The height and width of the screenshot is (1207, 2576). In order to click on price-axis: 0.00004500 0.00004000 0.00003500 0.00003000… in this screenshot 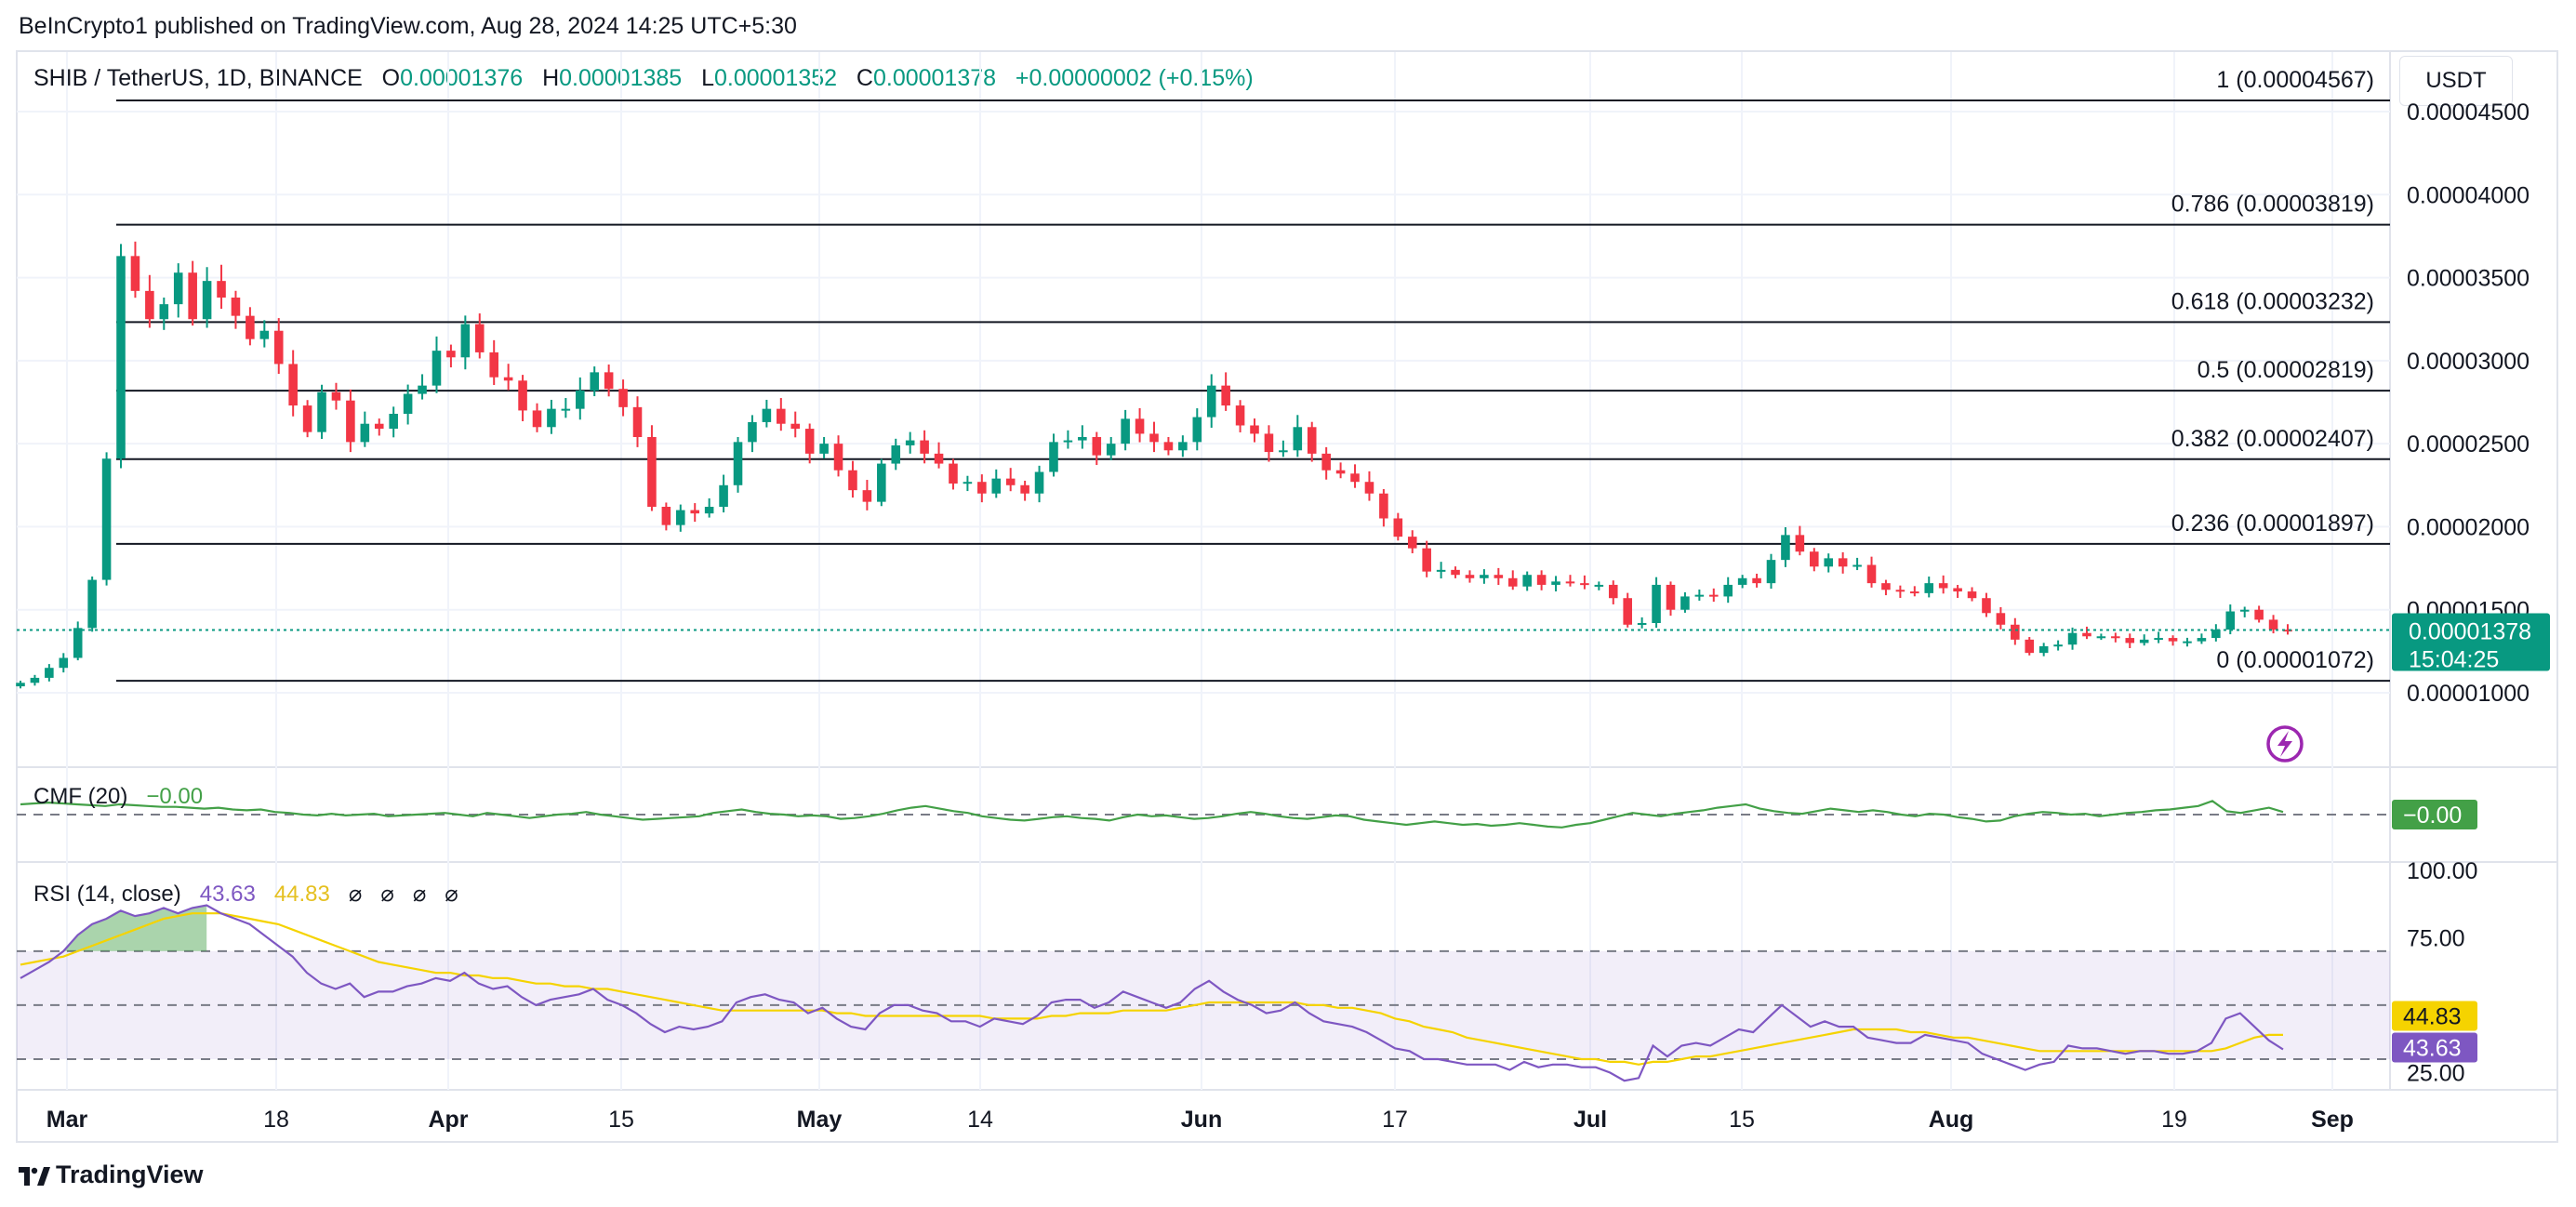, I will do `click(2468, 592)`.